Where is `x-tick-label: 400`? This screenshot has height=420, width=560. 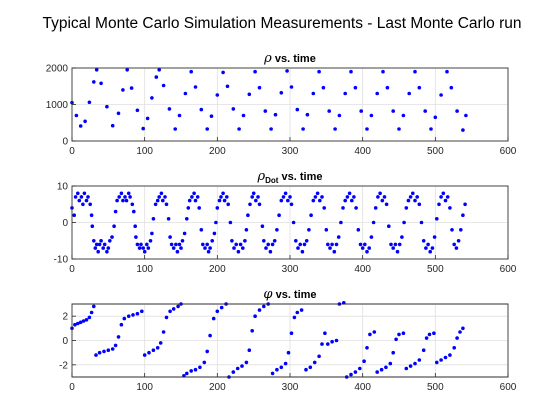
x-tick-label: 400 is located at coordinates (362, 387).